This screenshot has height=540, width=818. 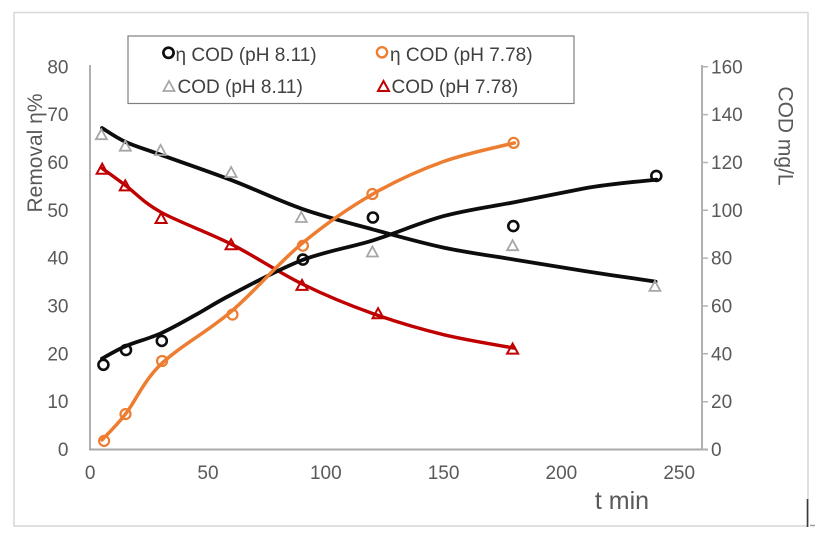 I want to click on svg-text: 160, so click(x=727, y=67).